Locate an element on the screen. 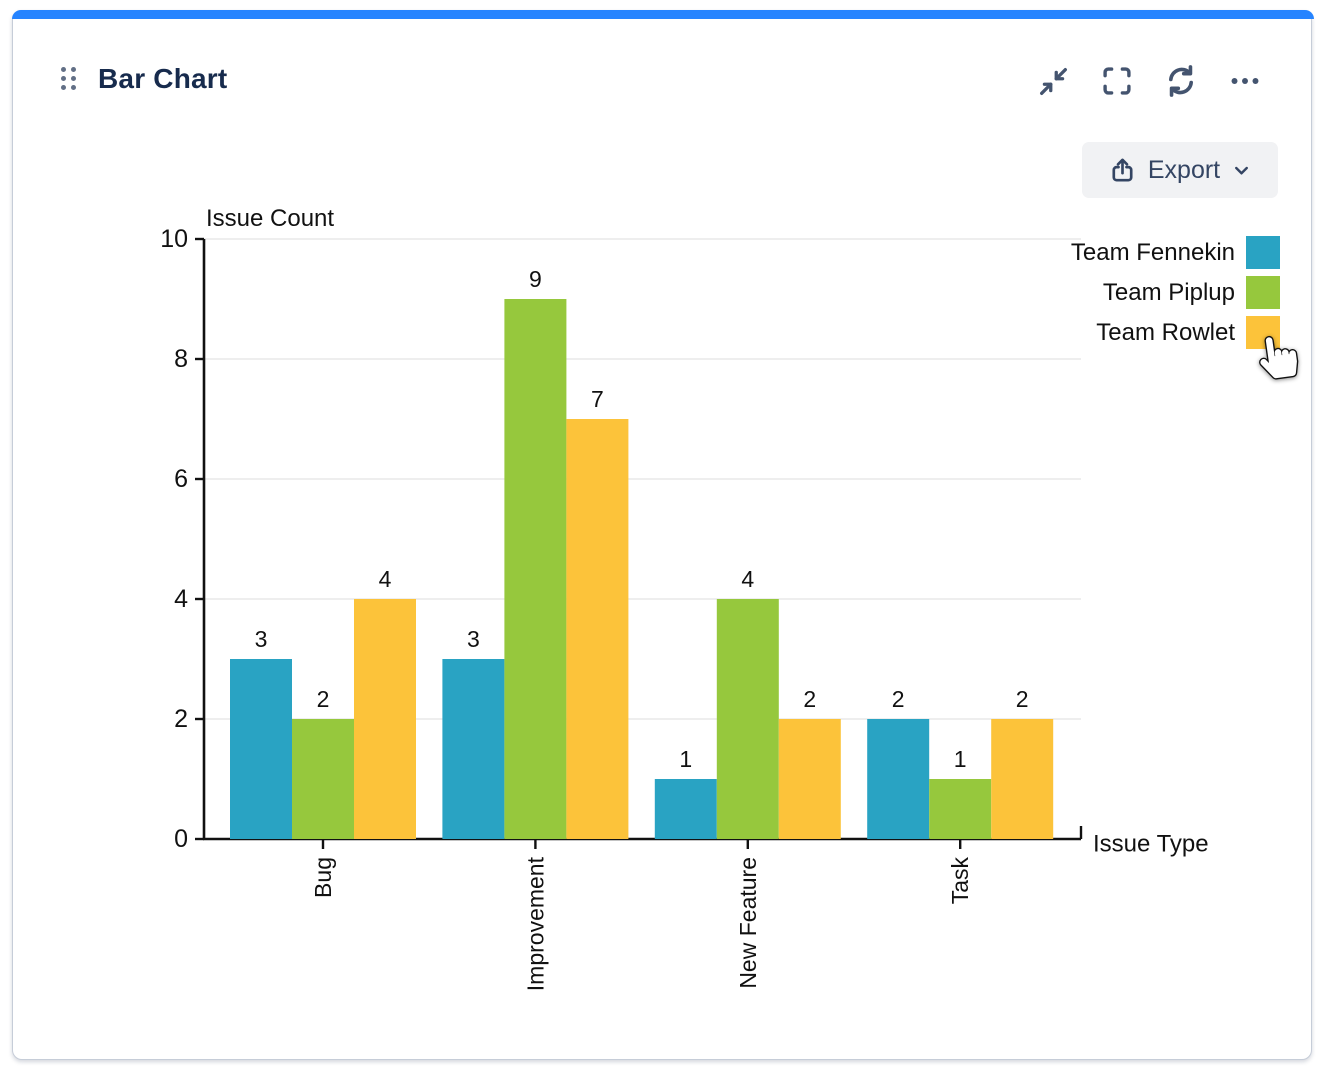 Image resolution: width=1324 pixels, height=1072 pixels. y-tick-label: 2 is located at coordinates (181, 719).